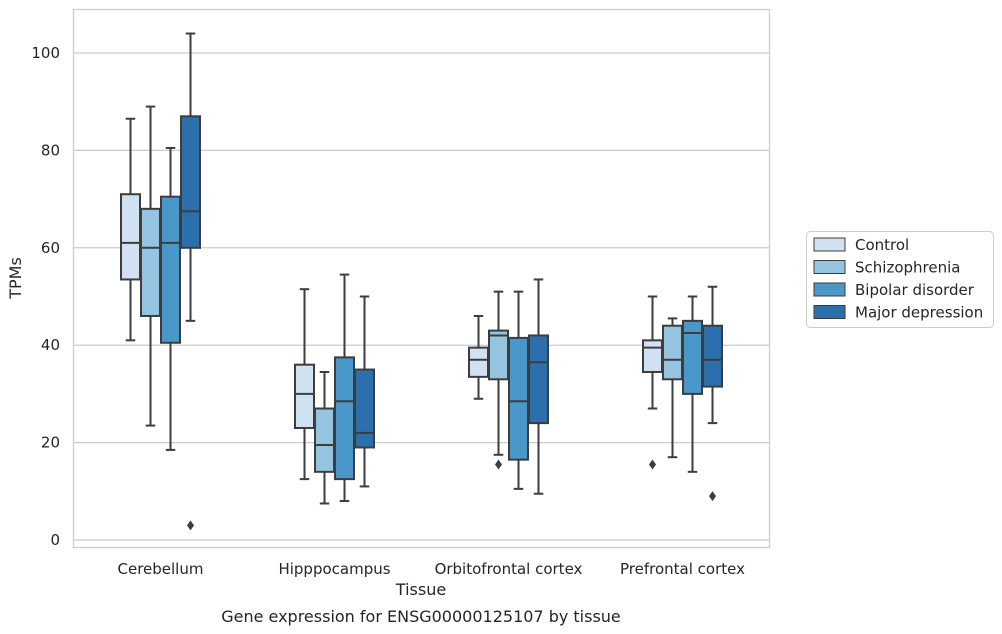 The height and width of the screenshot is (634, 1002). I want to click on legend-label: Schizophrenia, so click(907, 268).